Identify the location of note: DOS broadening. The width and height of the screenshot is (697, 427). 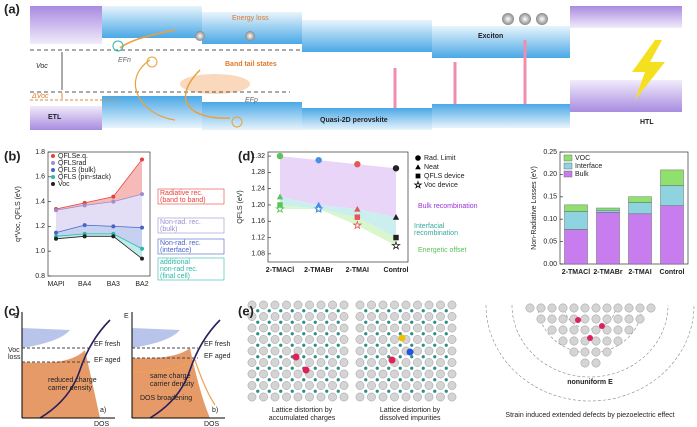
(166, 398).